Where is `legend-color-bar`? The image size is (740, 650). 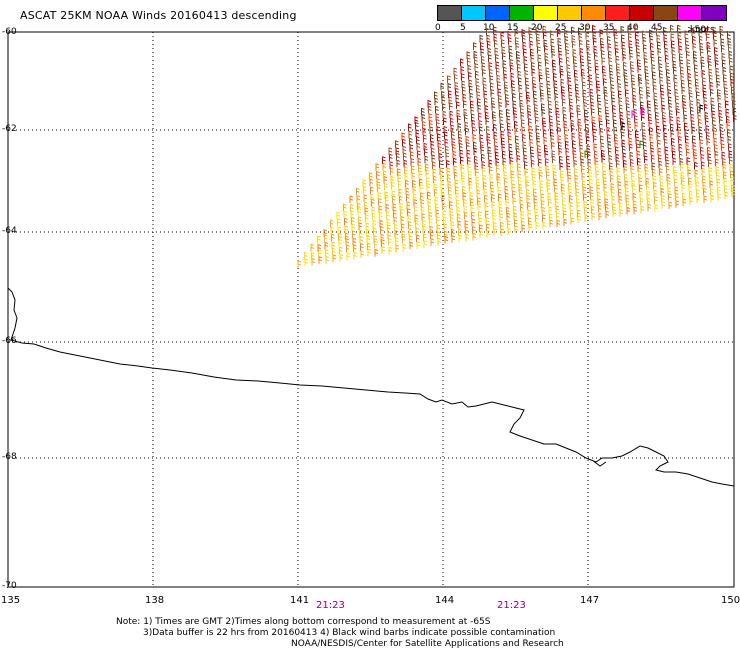
legend-color-bar is located at coordinates (582, 13).